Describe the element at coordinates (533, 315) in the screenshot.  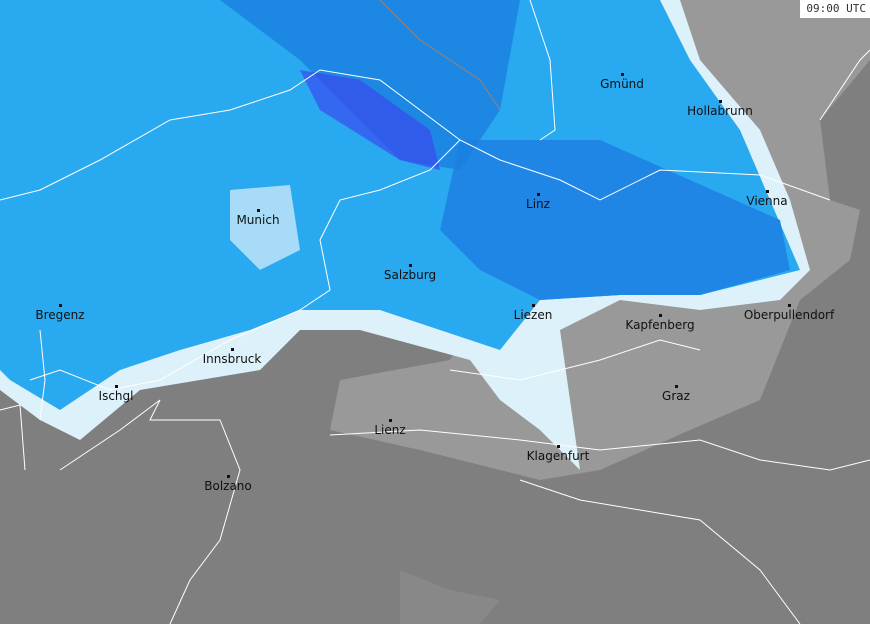
I see `city-label: Liezen` at that location.